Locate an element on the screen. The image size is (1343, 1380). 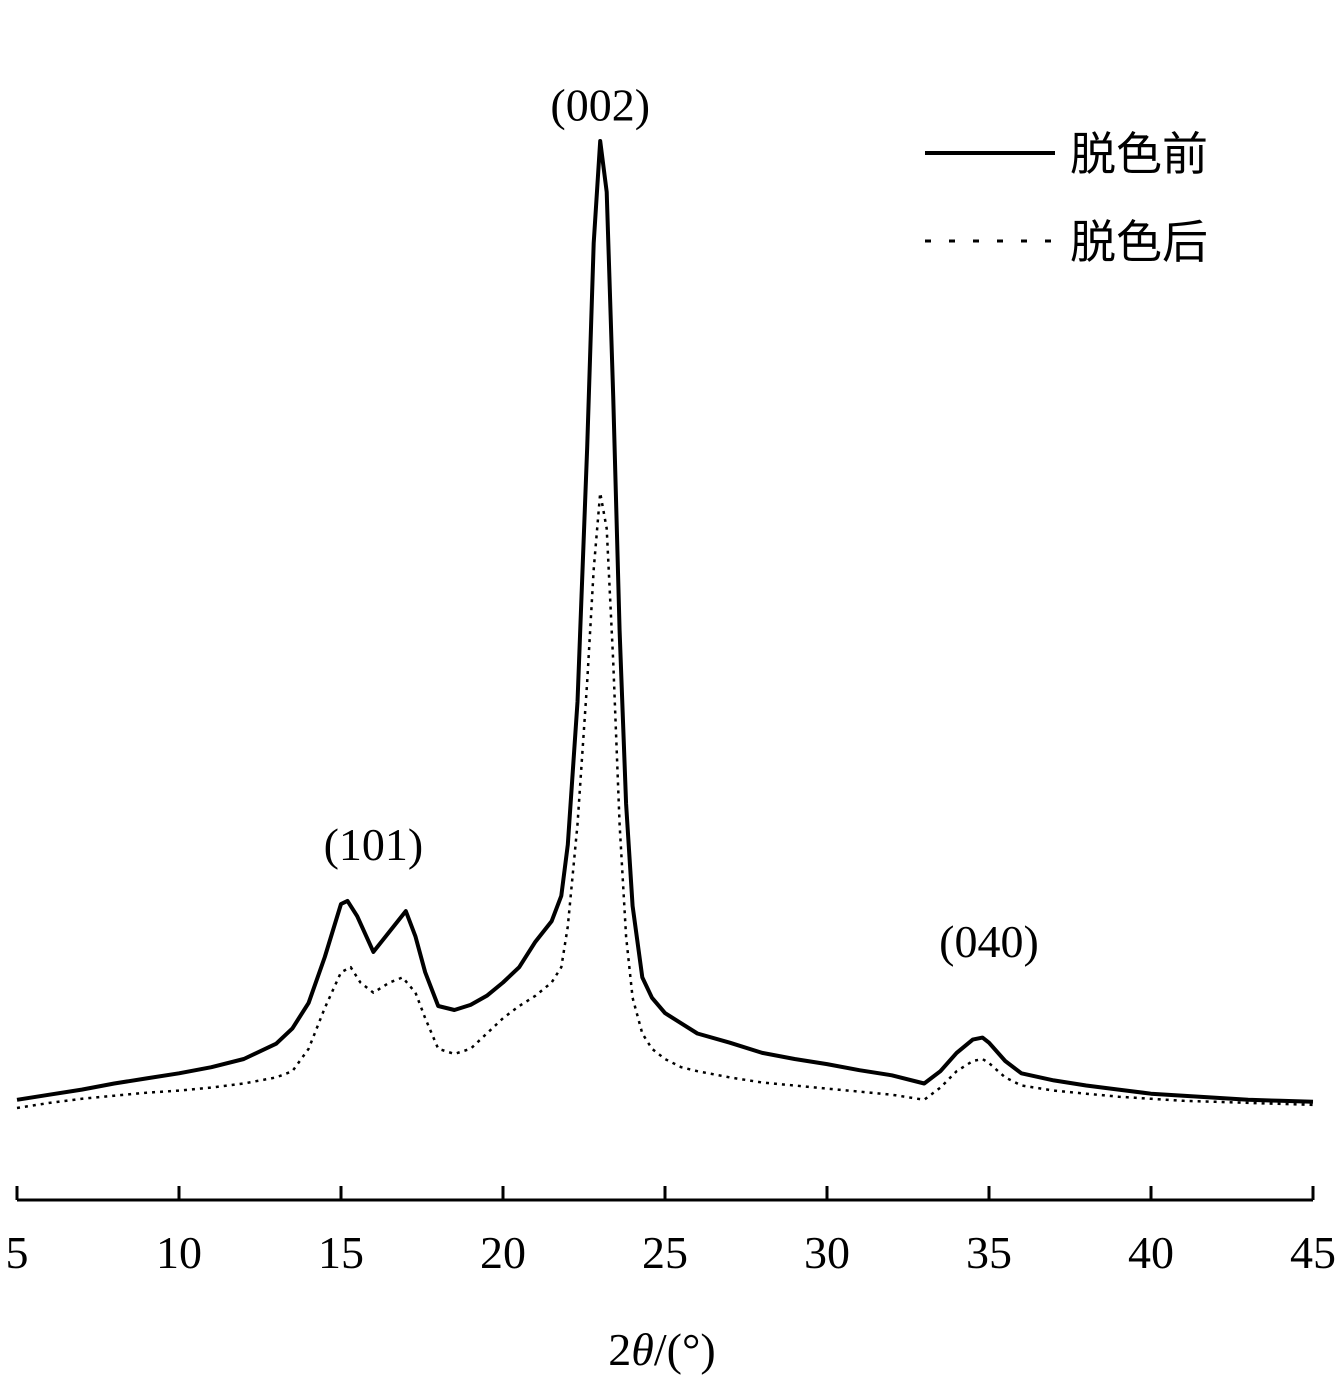
legend-label-before: 脱色前 is located at coordinates (1139, 154).